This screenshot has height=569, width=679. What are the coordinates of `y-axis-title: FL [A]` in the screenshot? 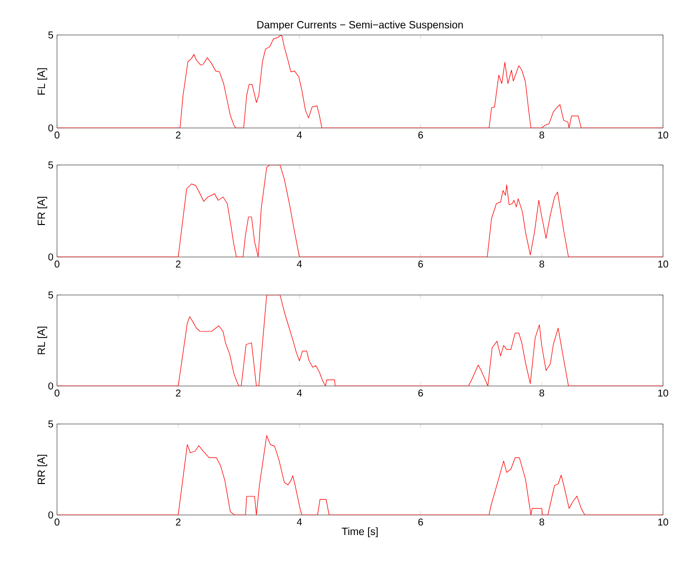 It's located at (42, 81).